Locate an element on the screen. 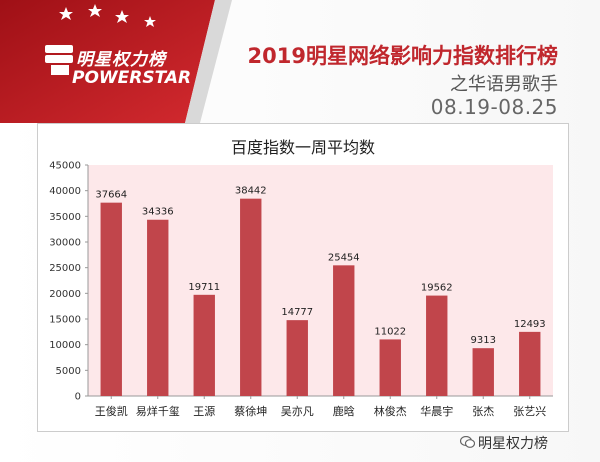 The height and width of the screenshot is (462, 600). y-tick-label: 40000 is located at coordinates (65, 191).